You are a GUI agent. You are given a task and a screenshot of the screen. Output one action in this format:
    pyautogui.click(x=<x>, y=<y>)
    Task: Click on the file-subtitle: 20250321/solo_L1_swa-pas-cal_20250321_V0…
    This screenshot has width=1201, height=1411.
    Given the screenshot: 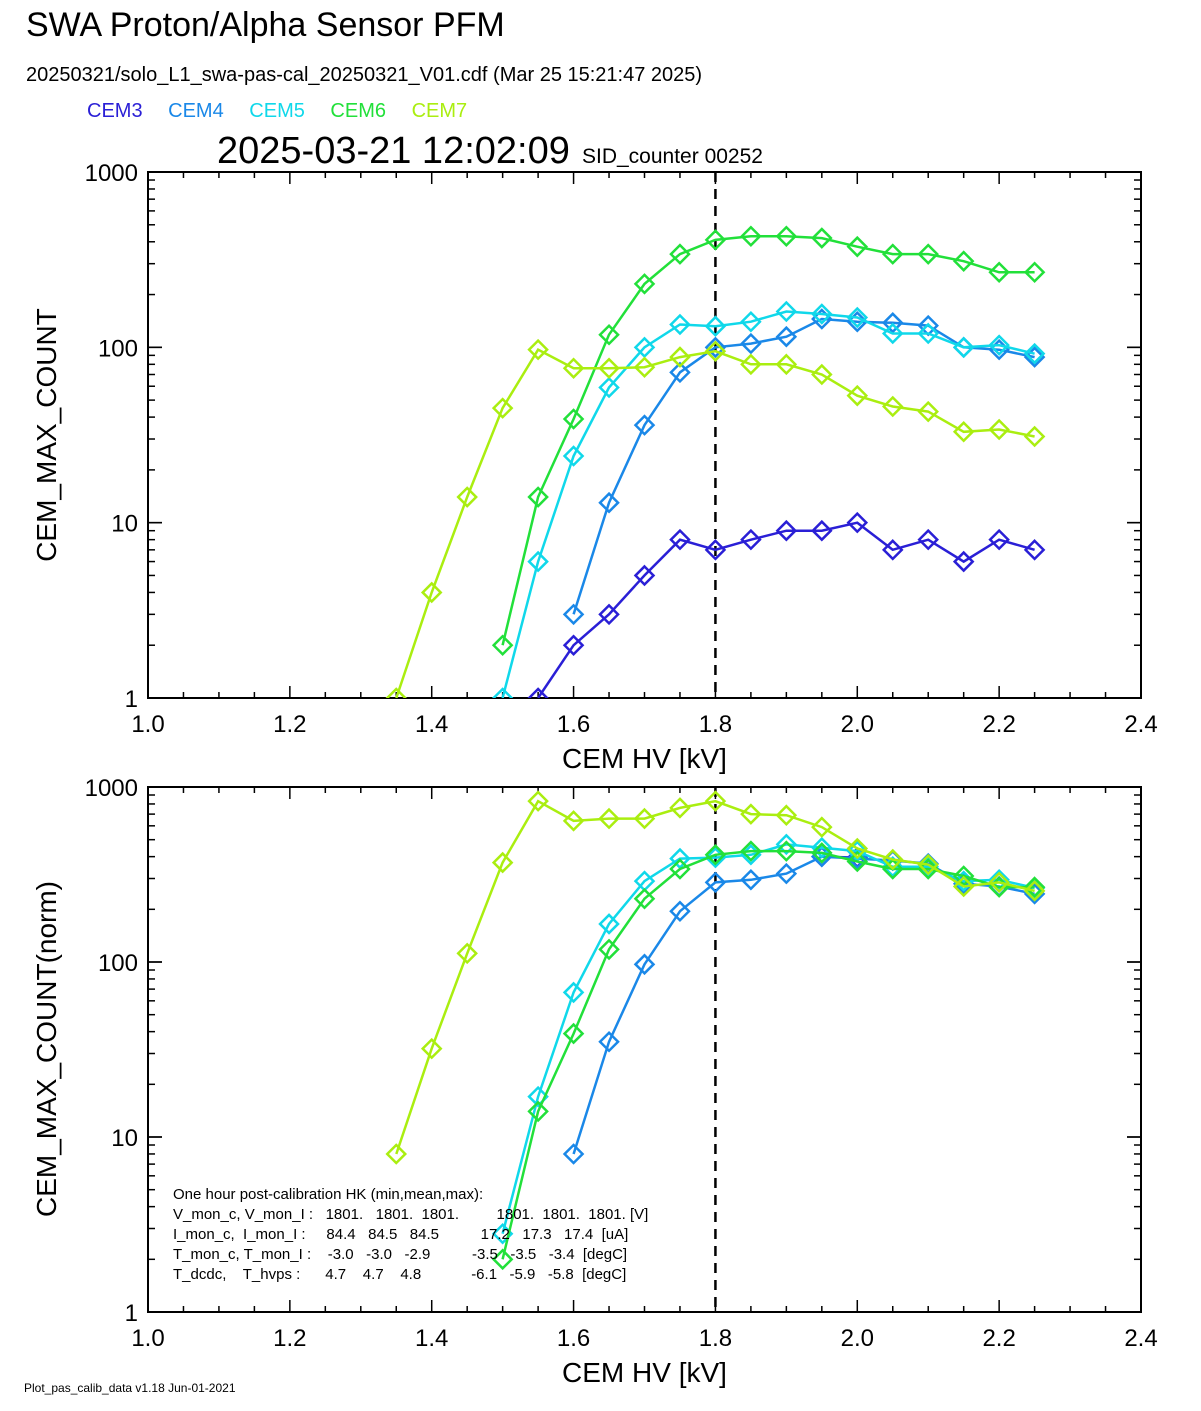 What is the action you would take?
    pyautogui.click(x=364, y=75)
    